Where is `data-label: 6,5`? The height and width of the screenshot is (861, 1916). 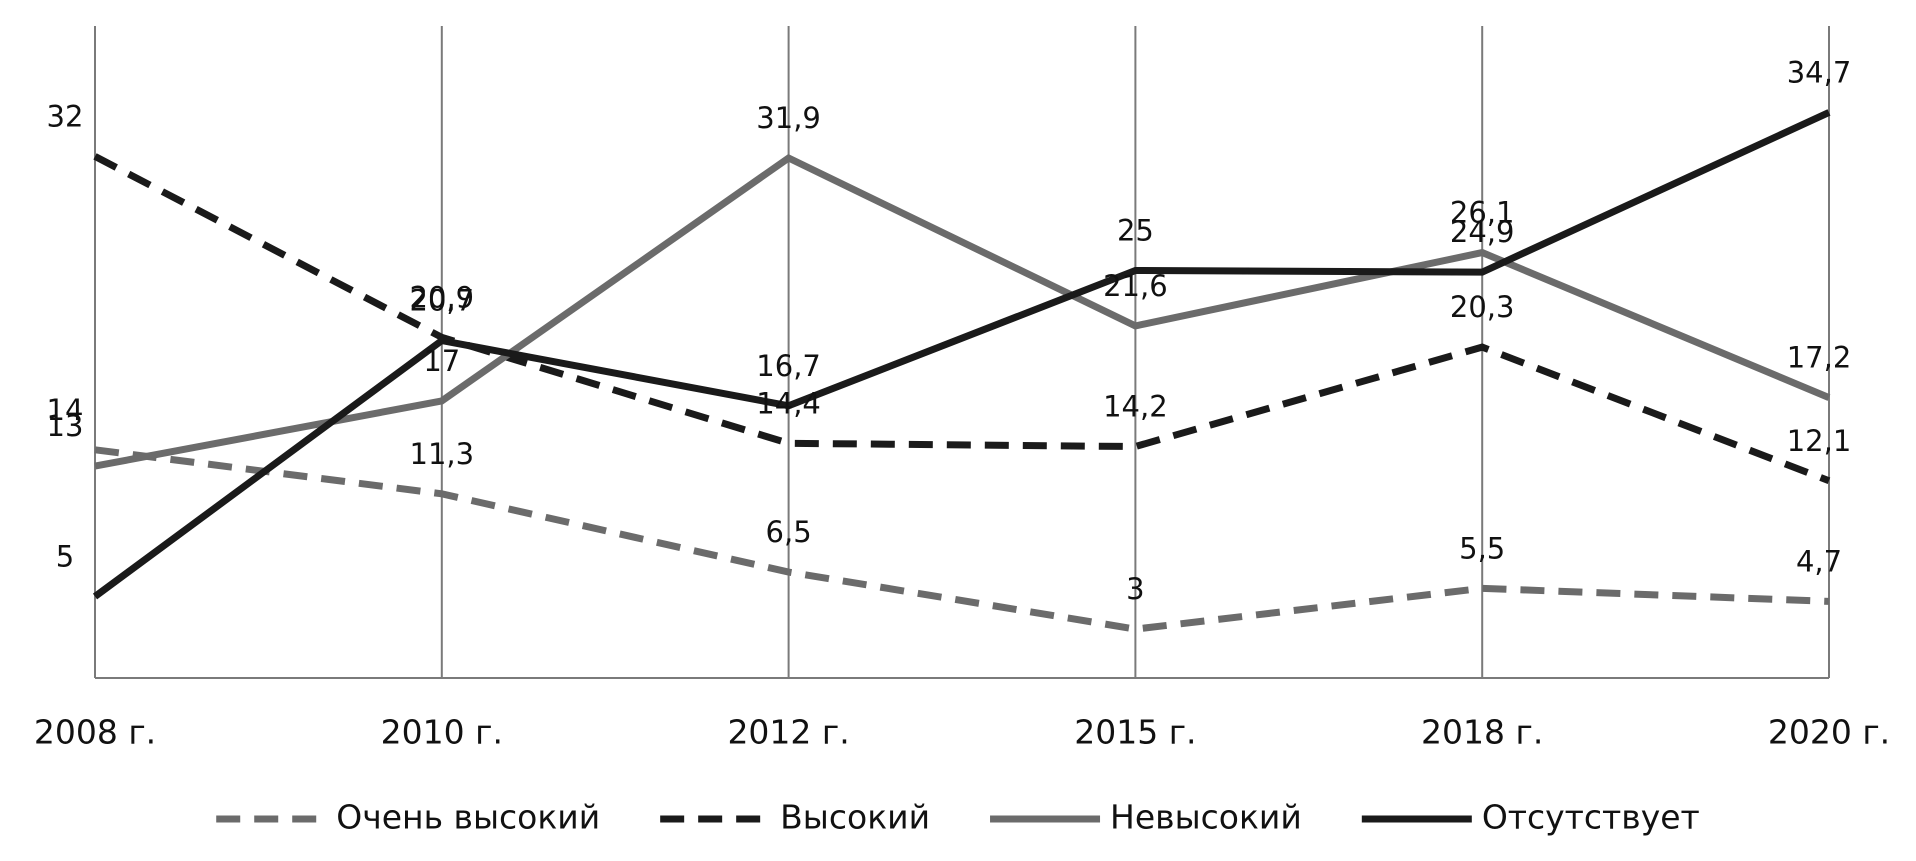
data-label: 6,5 is located at coordinates (789, 532).